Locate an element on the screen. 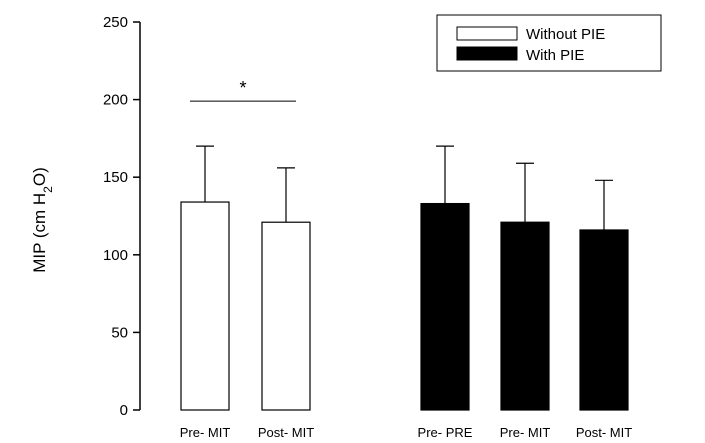 The height and width of the screenshot is (443, 705). legend-swatch-without-pie is located at coordinates (487, 33).